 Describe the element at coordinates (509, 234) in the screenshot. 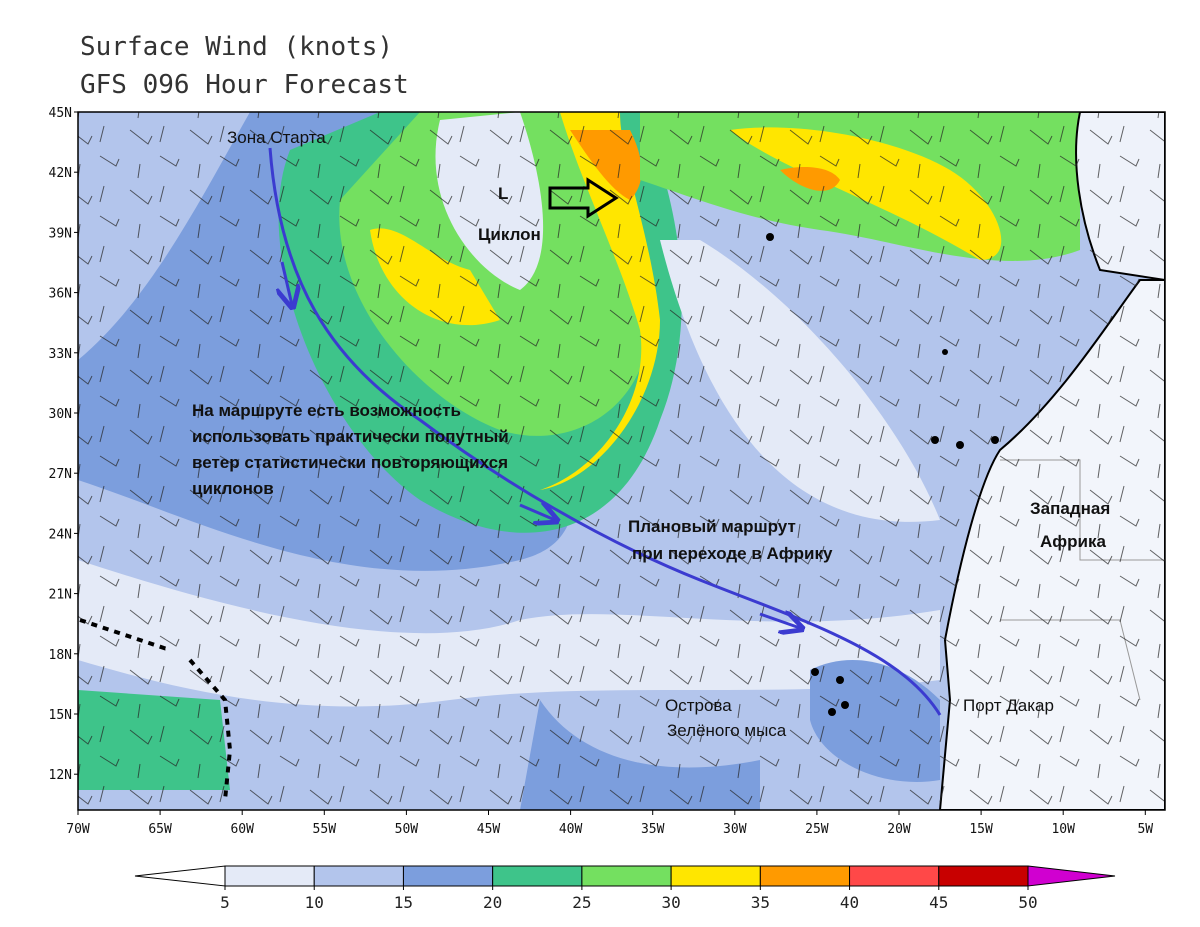

I see `annotation: Циклон` at that location.